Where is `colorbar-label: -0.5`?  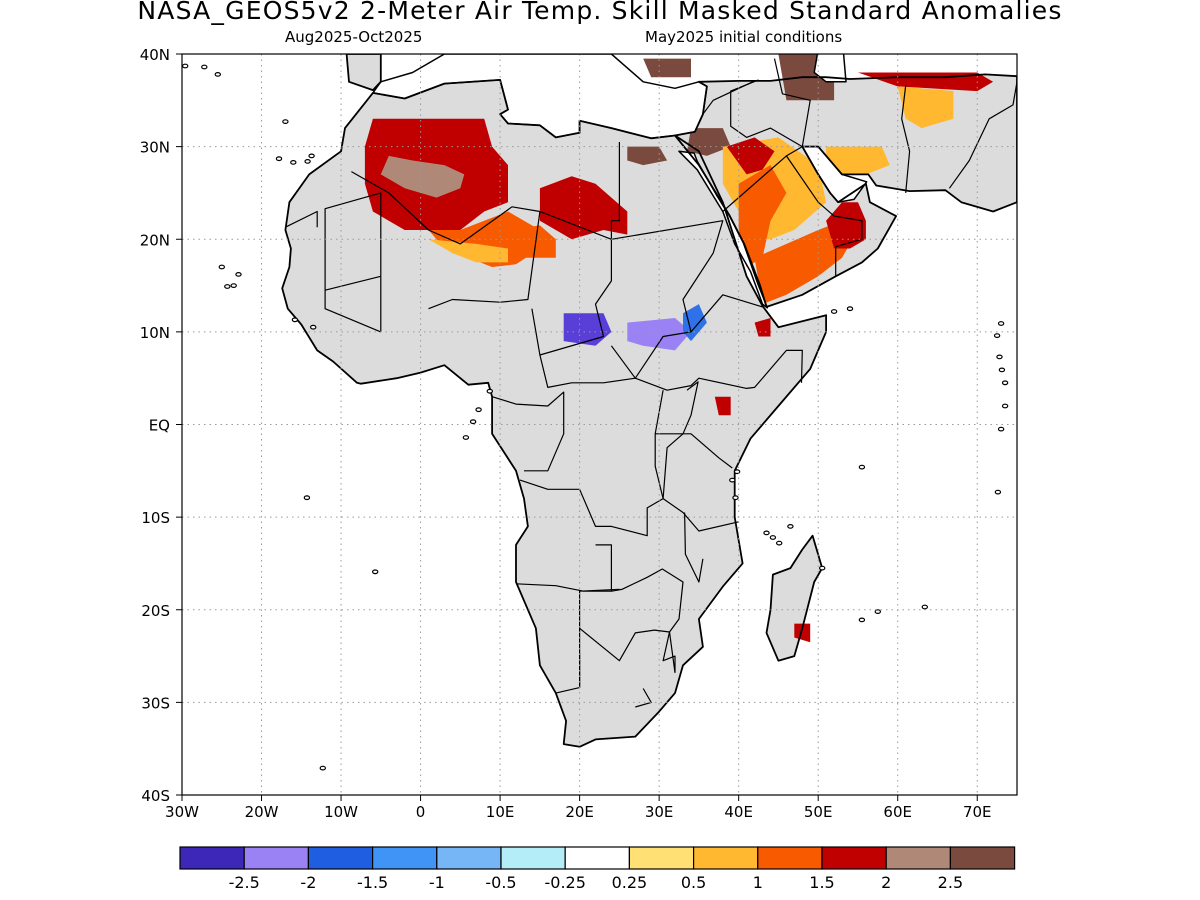 colorbar-label: -0.5 is located at coordinates (500, 882).